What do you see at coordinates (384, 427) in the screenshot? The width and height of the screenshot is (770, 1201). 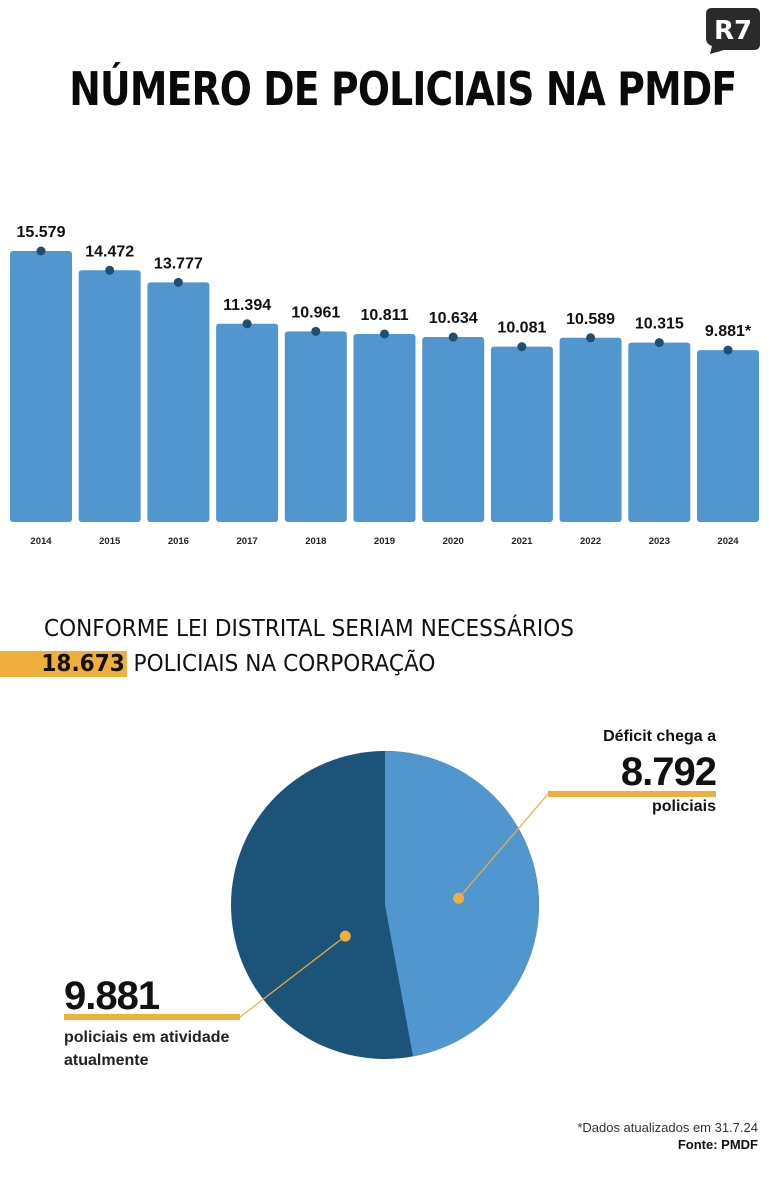 I see `bar-2019` at bounding box center [384, 427].